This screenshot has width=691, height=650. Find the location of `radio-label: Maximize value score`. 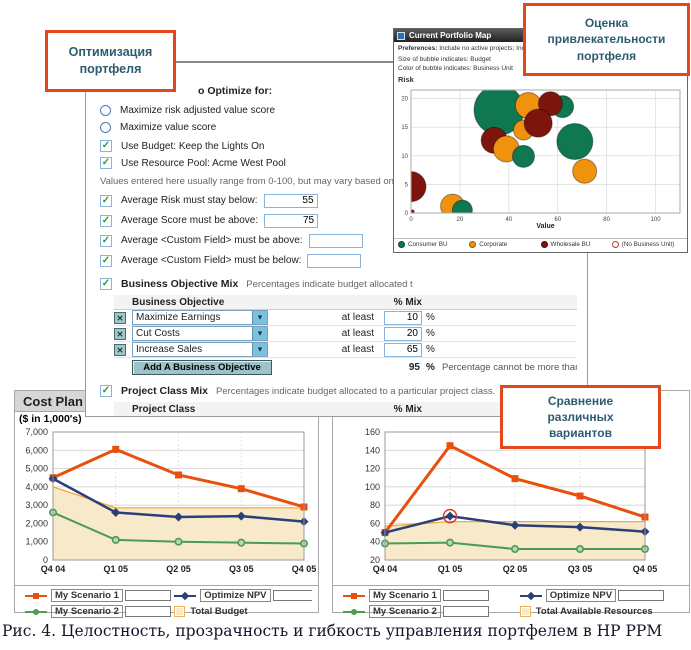

radio-label: Maximize value score is located at coordinates (168, 127).